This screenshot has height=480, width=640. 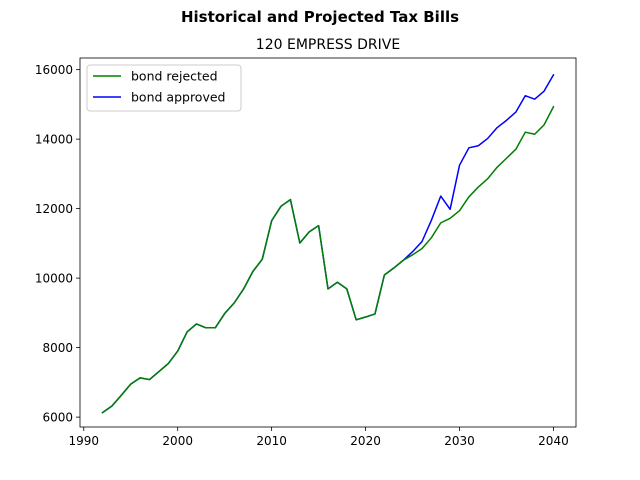 What do you see at coordinates (57, 244) in the screenshot?
I see `y-axis: 6000 8000 10000 12000 14000 16000` at bounding box center [57, 244].